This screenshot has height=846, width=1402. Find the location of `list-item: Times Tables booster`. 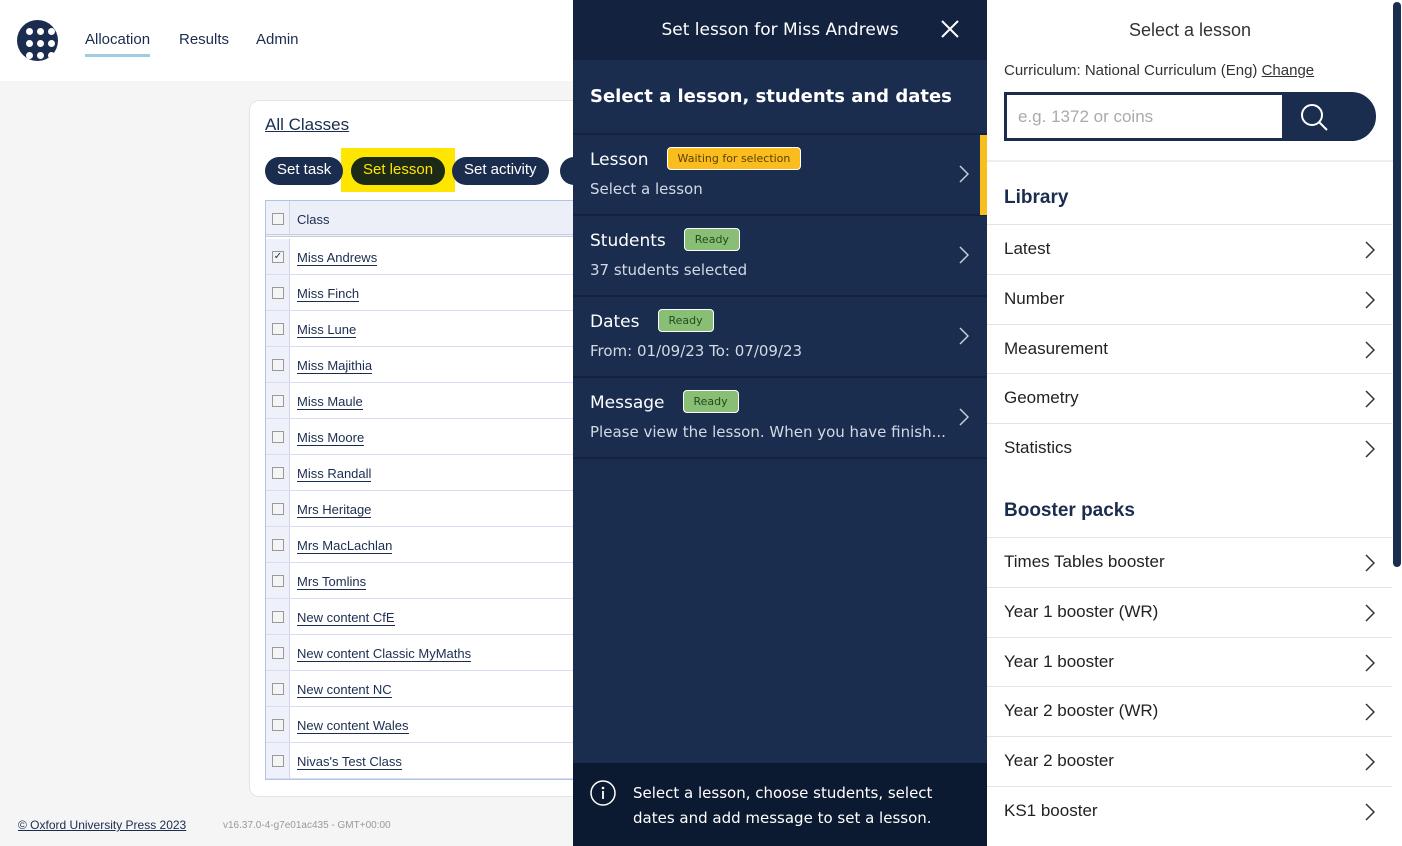

list-item: Times Tables booster is located at coordinates (1189, 562).